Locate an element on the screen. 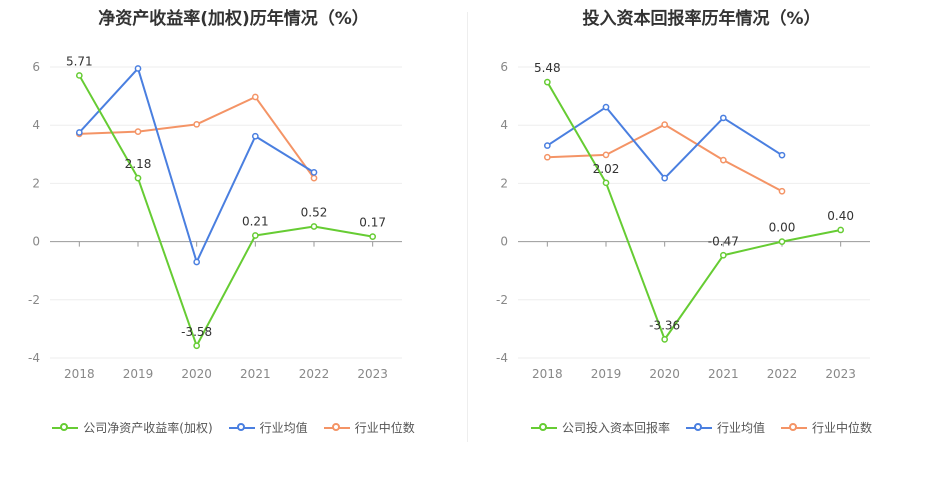  chart-legend: 公司投入资本回报率 行业均值 行业中位数 is located at coordinates (701, 427).